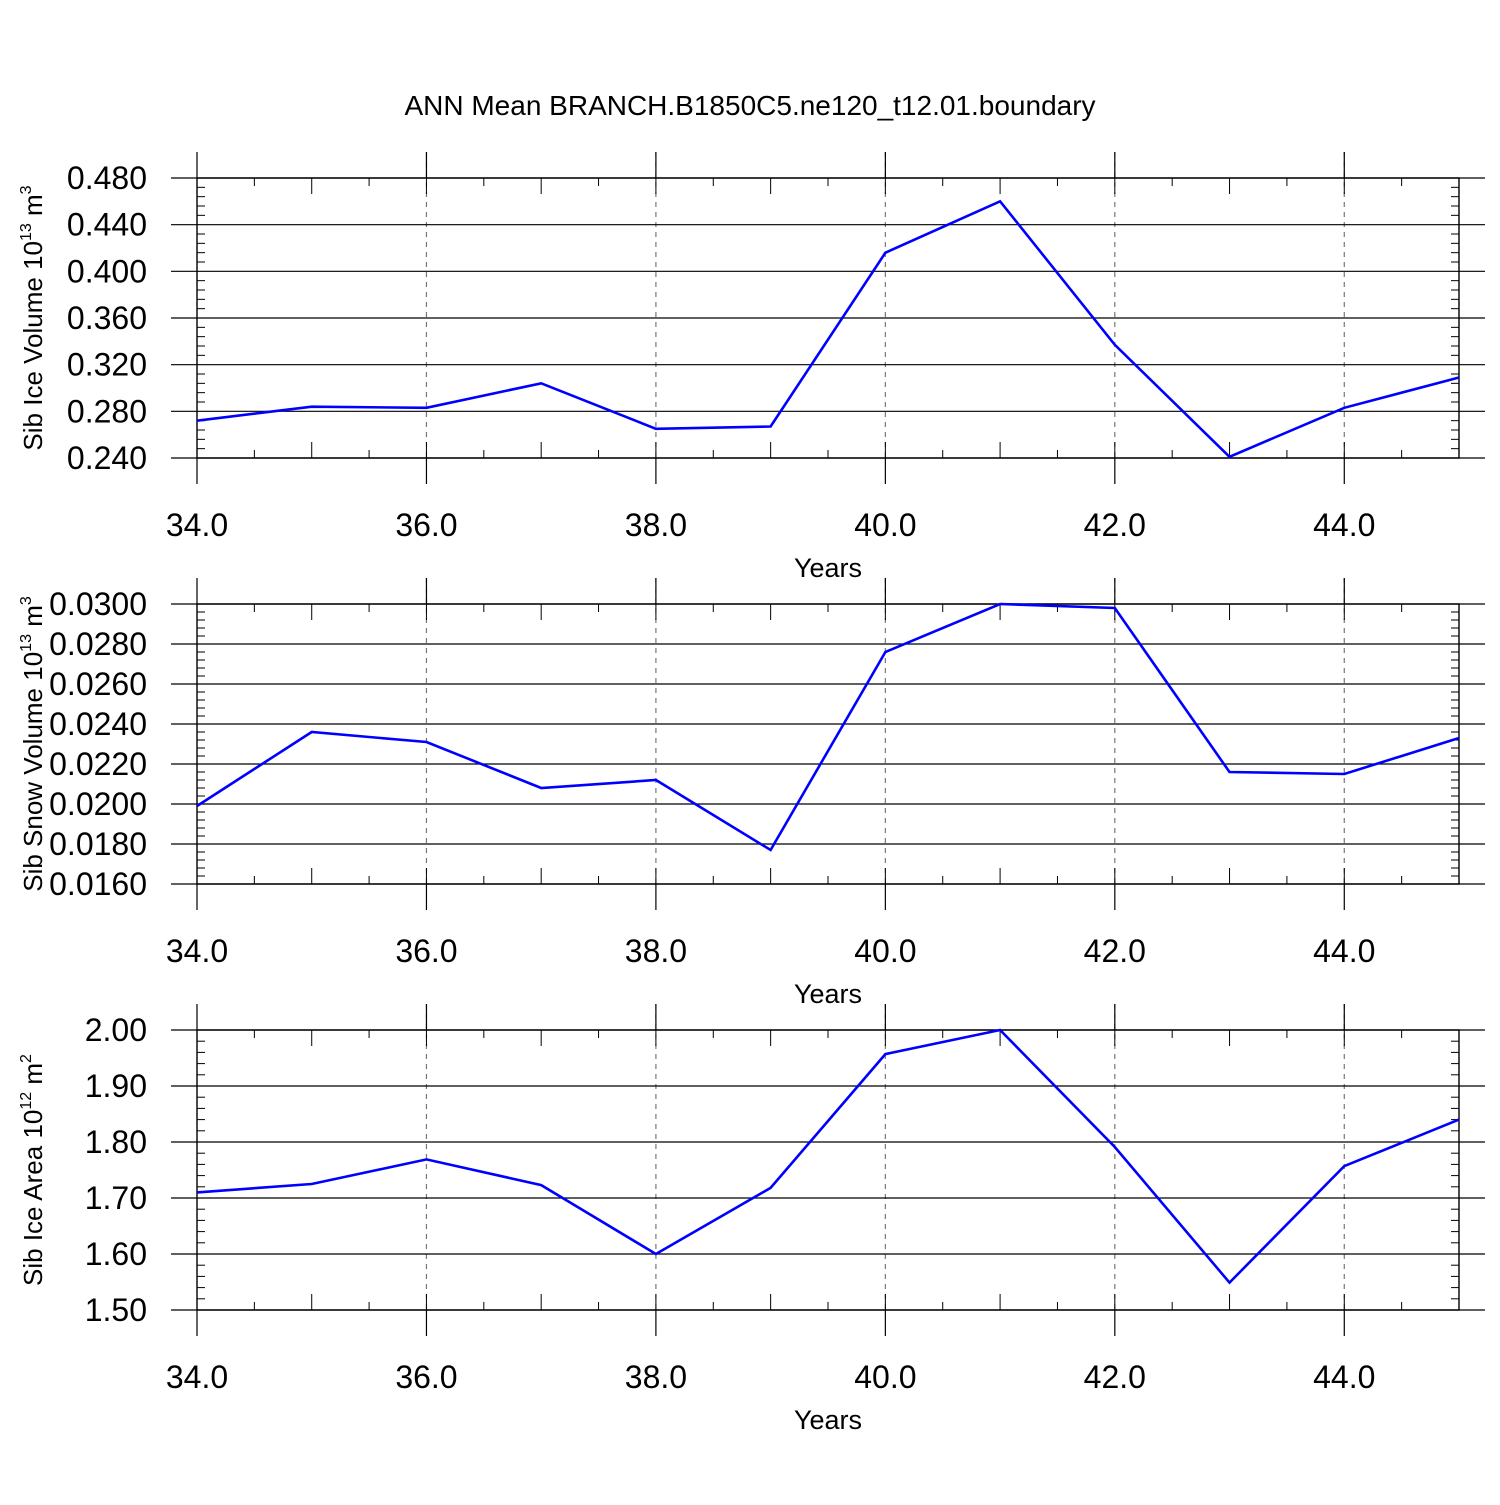  Describe the element at coordinates (116, 1142) in the screenshot. I see `y-tick-label: 1.80` at that location.